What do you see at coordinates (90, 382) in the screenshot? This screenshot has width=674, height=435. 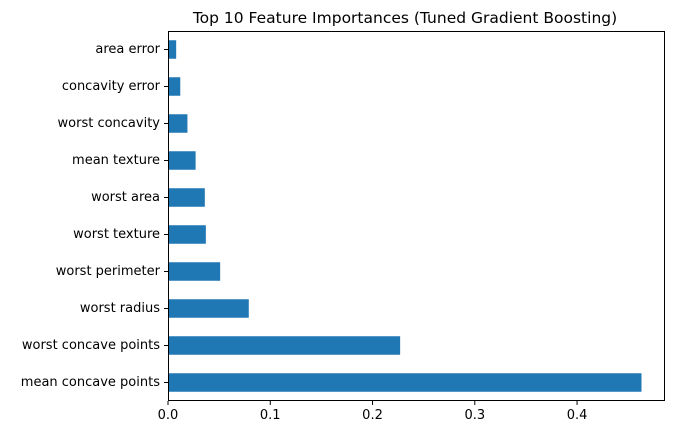 I see `y-tick-label: mean concave points` at bounding box center [90, 382].